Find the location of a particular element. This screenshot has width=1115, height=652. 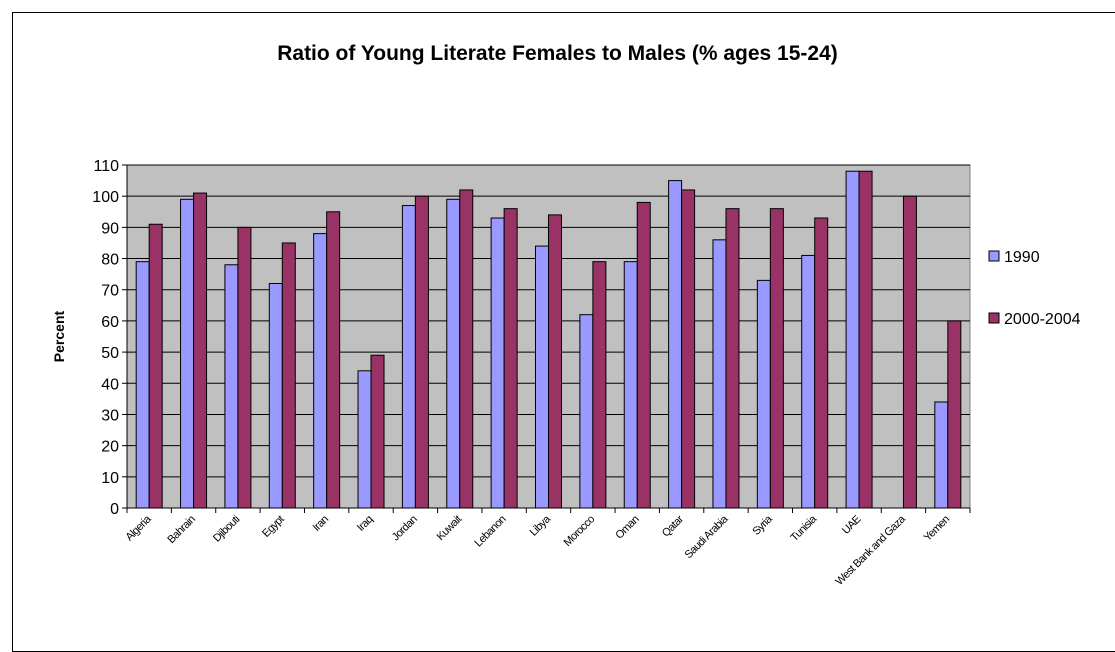

y-tick-label: 50 is located at coordinates (110, 353).